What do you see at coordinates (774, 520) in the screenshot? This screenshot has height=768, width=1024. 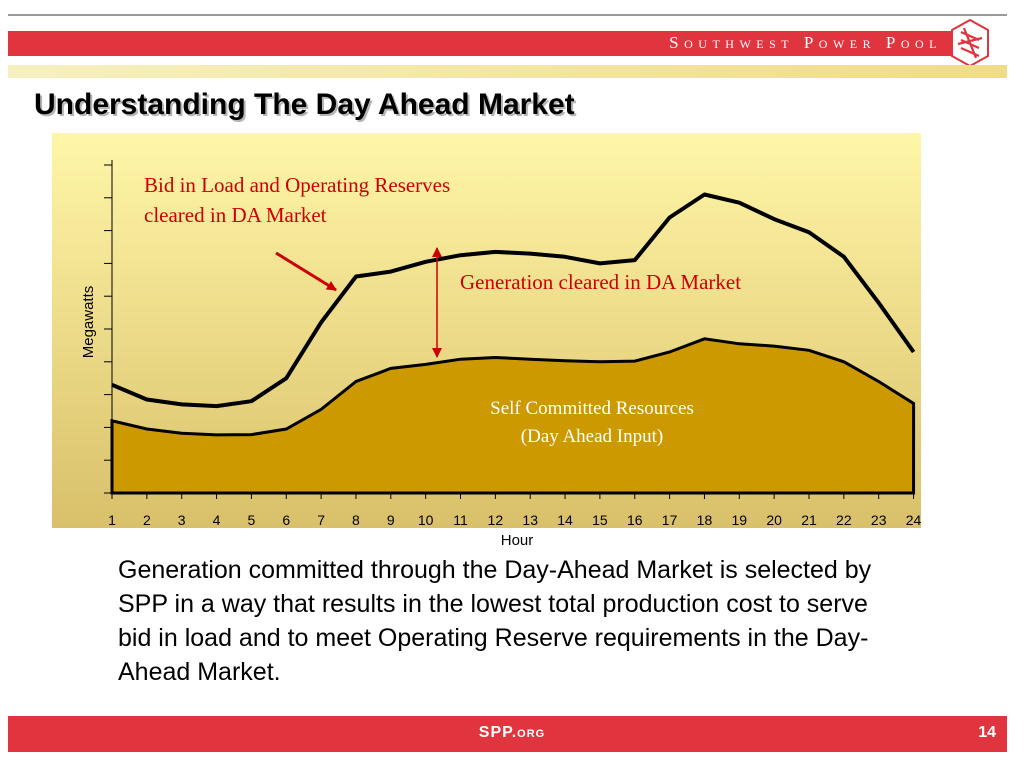 I see `x-tick-label: 20` at bounding box center [774, 520].